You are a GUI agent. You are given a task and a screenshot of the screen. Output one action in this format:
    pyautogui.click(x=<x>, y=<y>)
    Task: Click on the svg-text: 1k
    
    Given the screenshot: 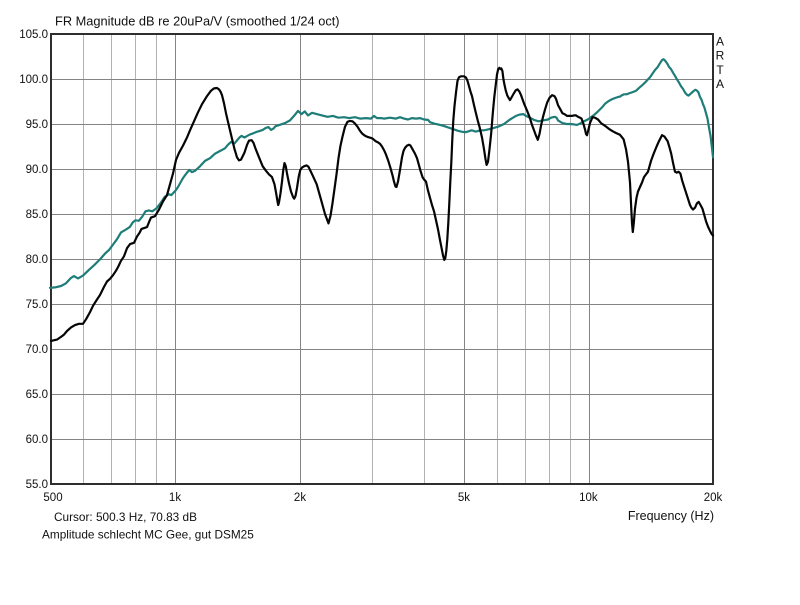 What is the action you would take?
    pyautogui.click(x=175, y=498)
    